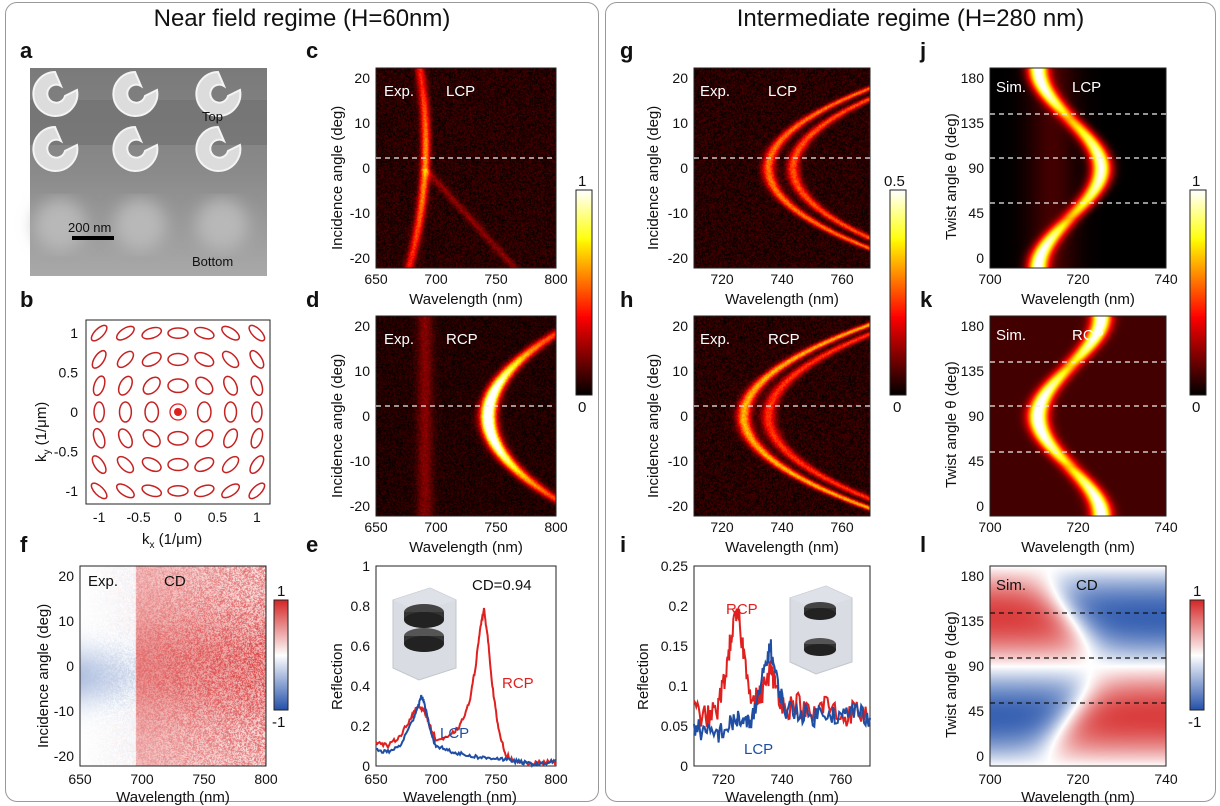  Describe the element at coordinates (362, 371) in the screenshot. I see `ytick-label: 10` at that location.